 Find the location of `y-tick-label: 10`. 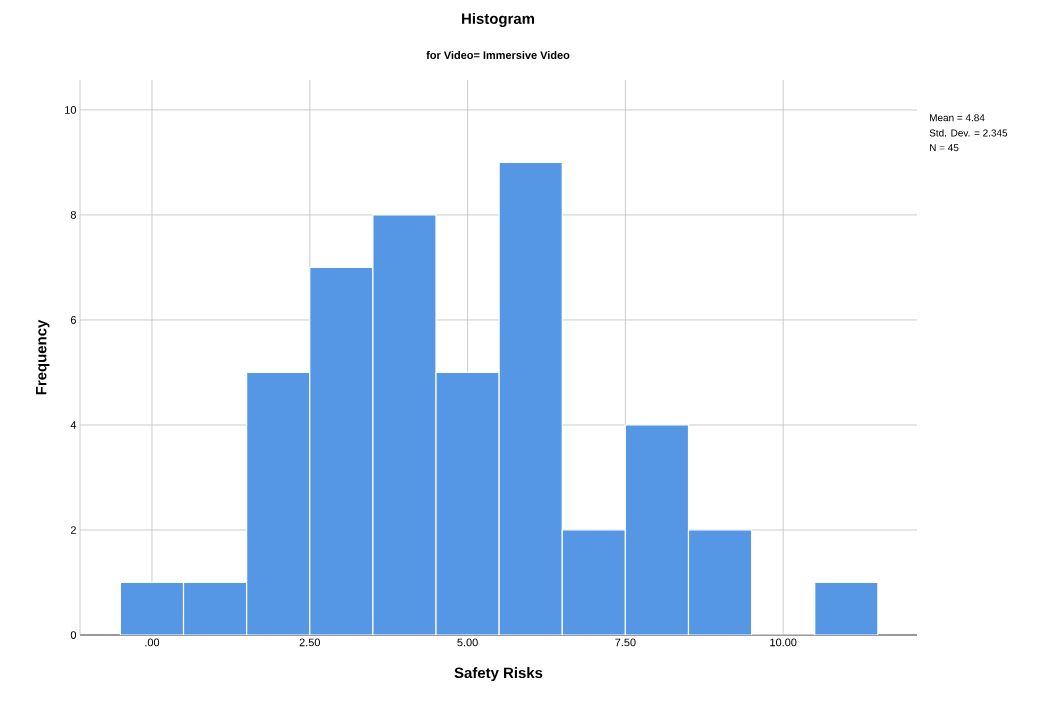

y-tick-label: 10 is located at coordinates (71, 110).